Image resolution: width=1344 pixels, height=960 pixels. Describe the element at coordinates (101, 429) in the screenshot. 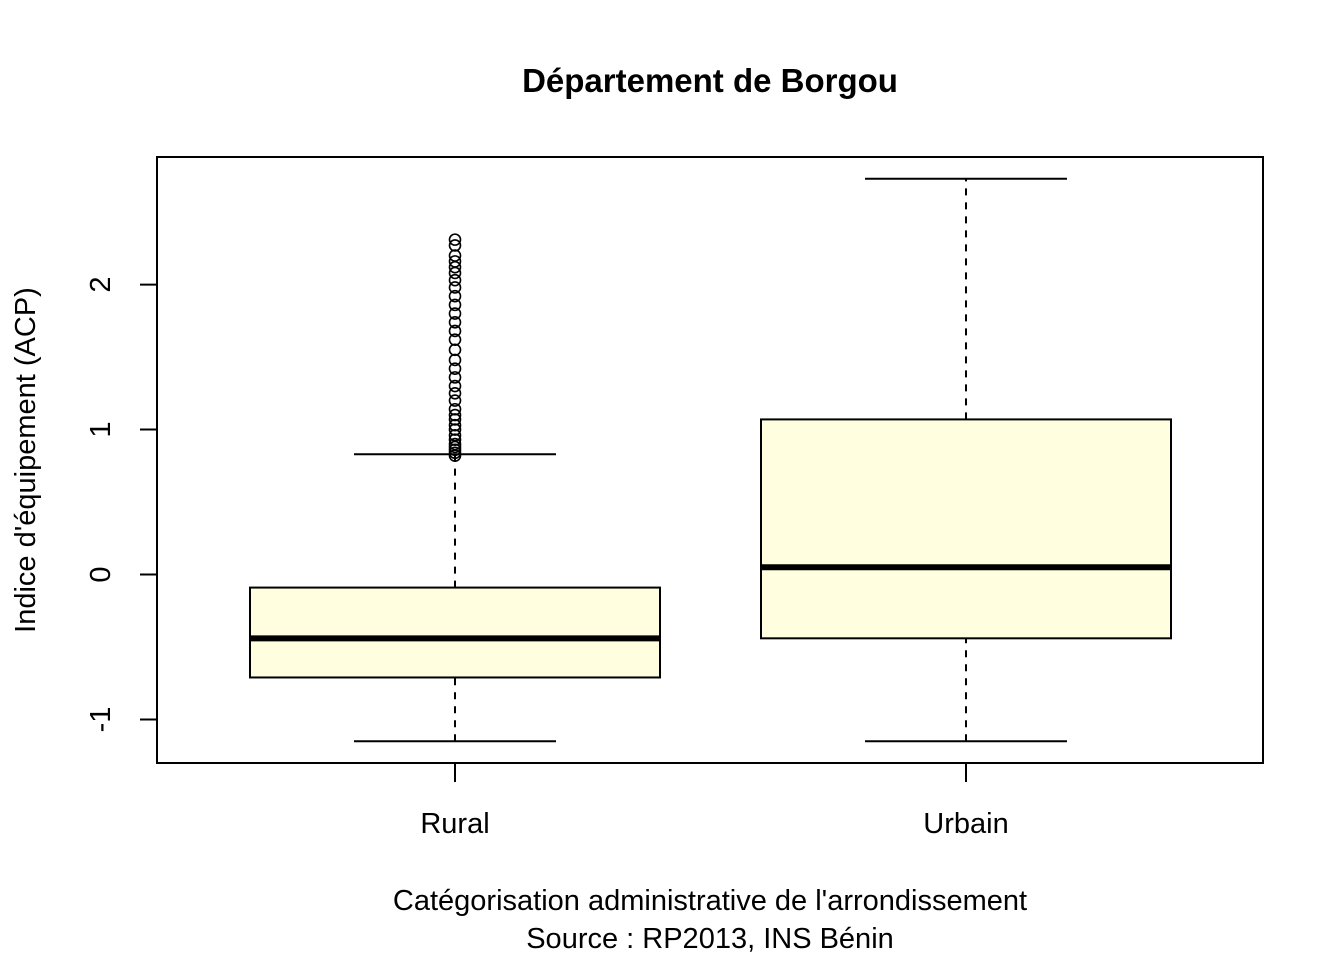

I see `y-tick-label: 1` at that location.